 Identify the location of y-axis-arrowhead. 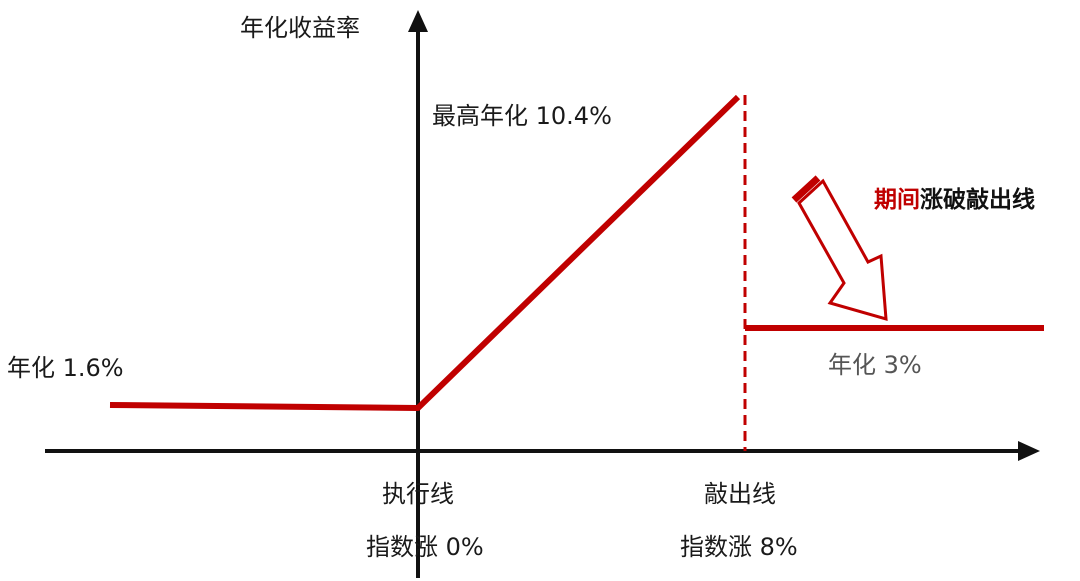
(418, 21).